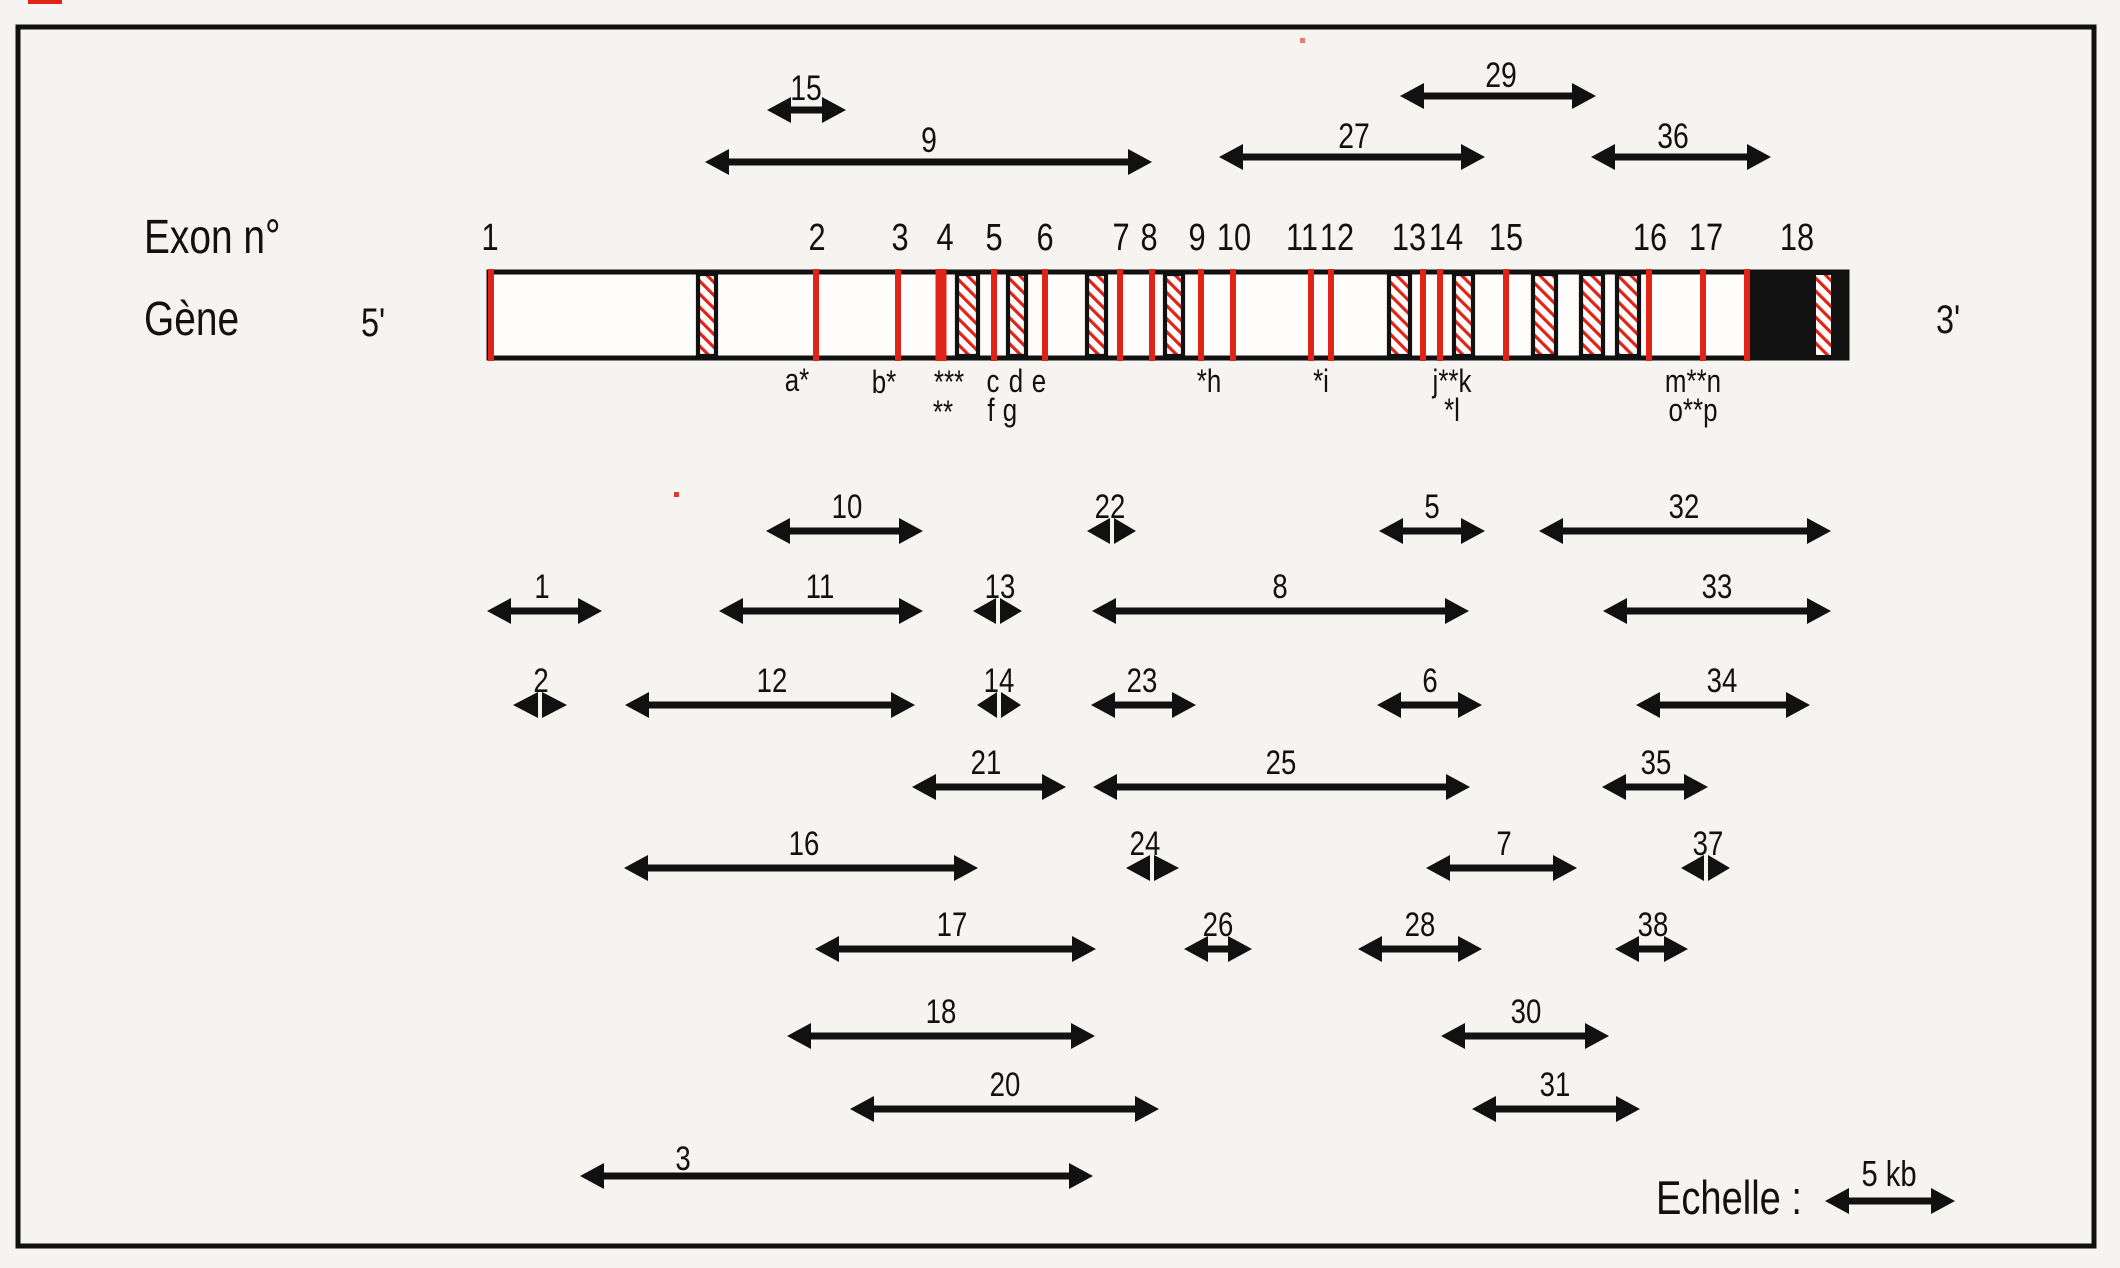 Image resolution: width=2120 pixels, height=1268 pixels. What do you see at coordinates (1729, 1198) in the screenshot?
I see `svg-text: Echelle :` at bounding box center [1729, 1198].